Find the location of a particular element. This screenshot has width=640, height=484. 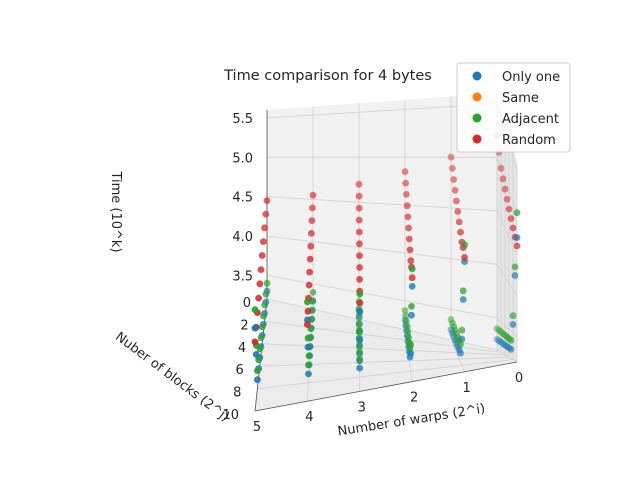

legend-marker-only-one is located at coordinates (477, 76).